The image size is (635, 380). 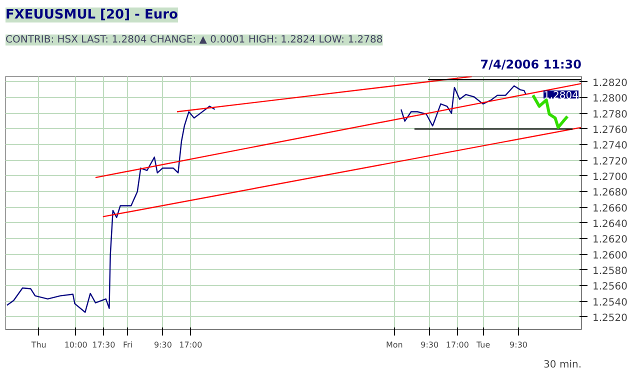 What do you see at coordinates (610, 271) in the screenshot?
I see `y-tick-label: 1.2580` at bounding box center [610, 271].